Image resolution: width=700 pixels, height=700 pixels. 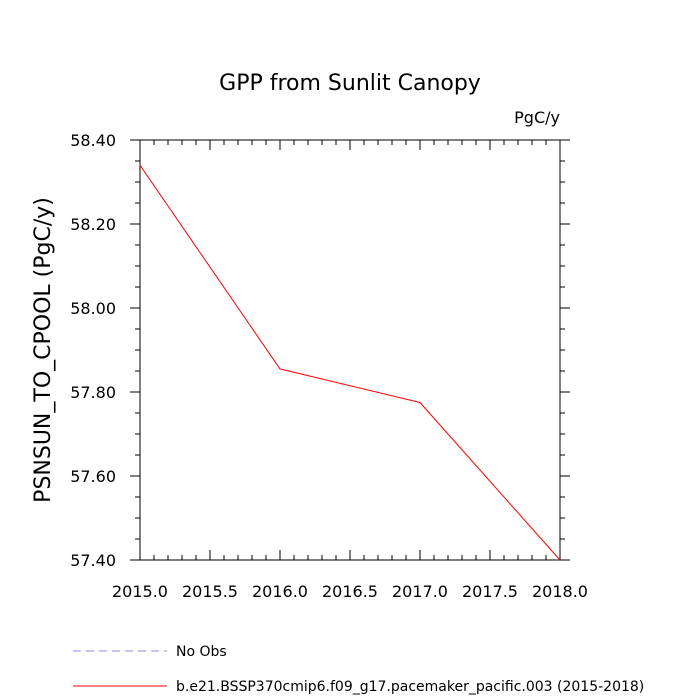 What do you see at coordinates (420, 591) in the screenshot?
I see `x-tick-label: 2017.0` at bounding box center [420, 591].